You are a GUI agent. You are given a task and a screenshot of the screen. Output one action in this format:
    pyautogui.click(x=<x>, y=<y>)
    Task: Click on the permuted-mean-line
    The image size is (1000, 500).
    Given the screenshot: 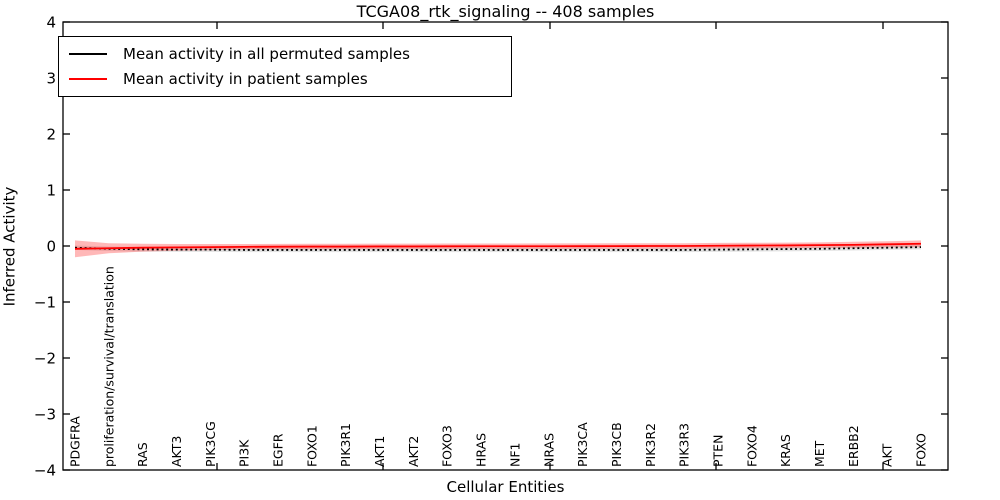 What is the action you would take?
    pyautogui.click(x=498, y=248)
    